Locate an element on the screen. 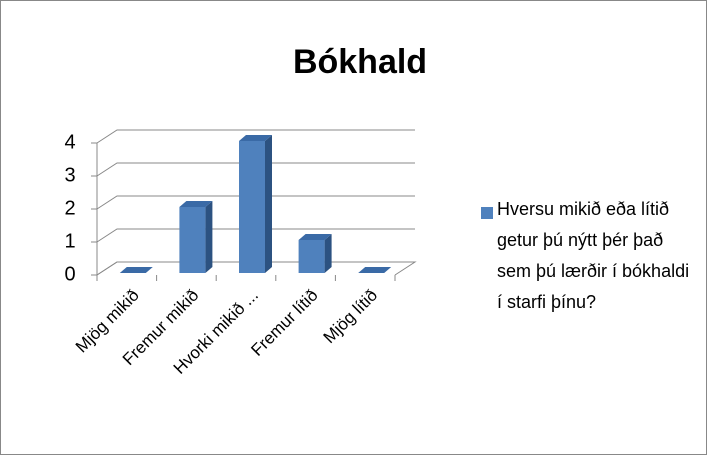  y-tick-label: 2 is located at coordinates (69, 208).